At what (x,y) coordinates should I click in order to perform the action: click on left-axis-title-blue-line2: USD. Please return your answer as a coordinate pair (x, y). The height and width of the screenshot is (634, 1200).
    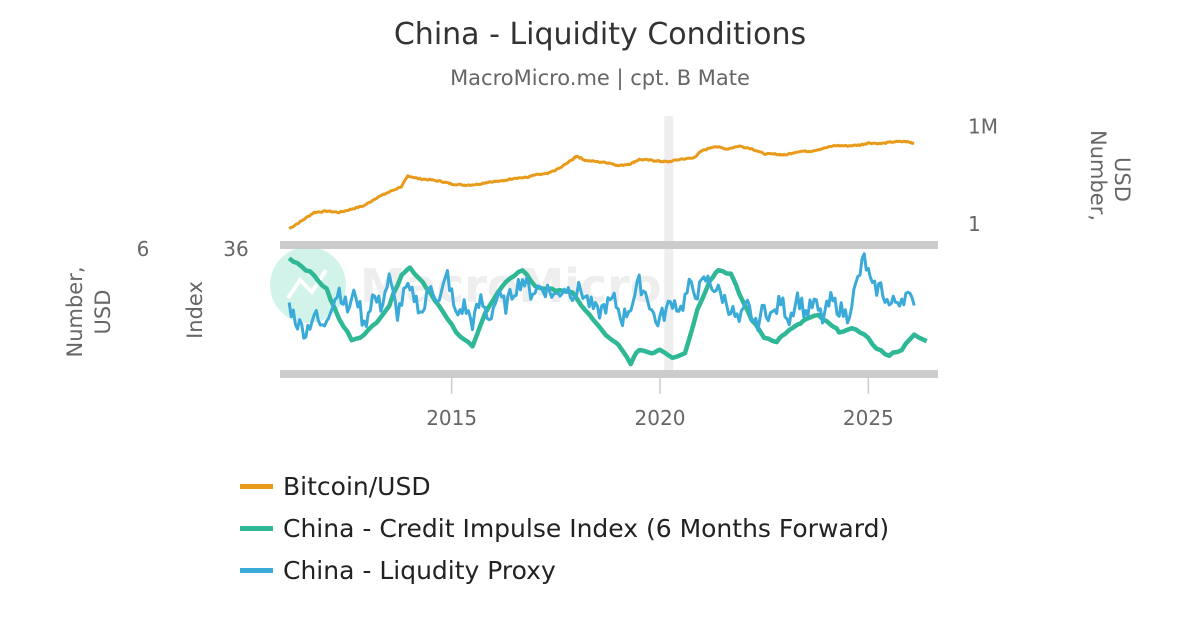
    Looking at the image, I should click on (103, 312).